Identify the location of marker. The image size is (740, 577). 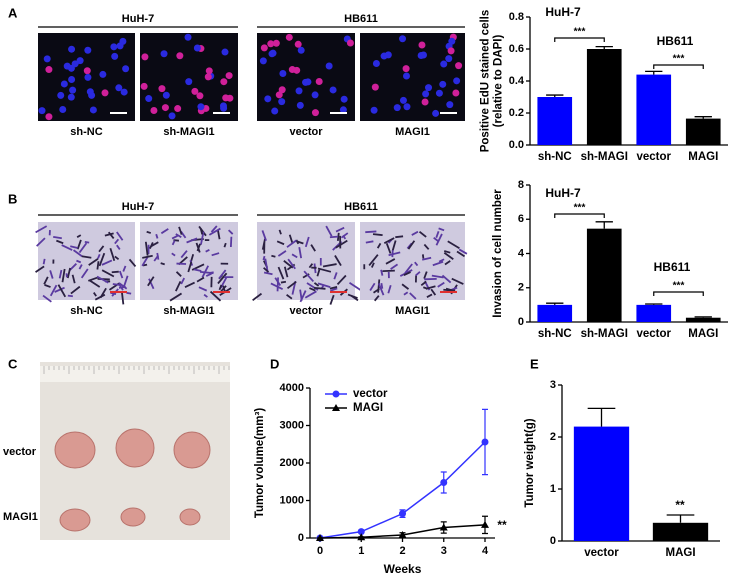
(320, 537).